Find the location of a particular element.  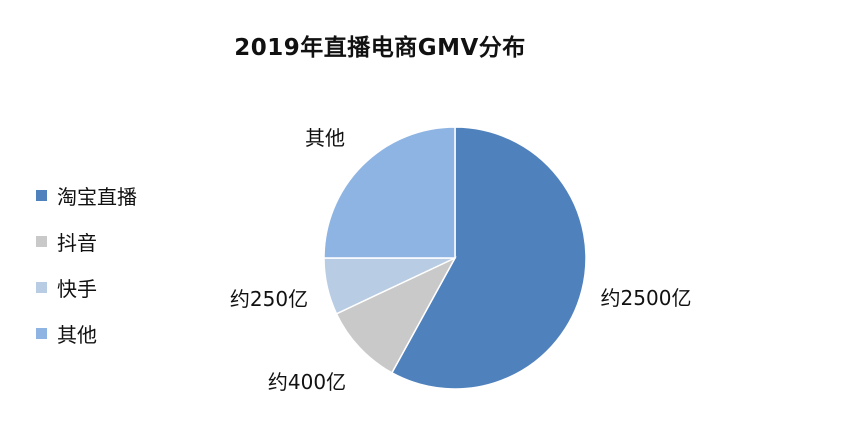

legend-label-taobao: 淘宝直播 is located at coordinates (97, 196).